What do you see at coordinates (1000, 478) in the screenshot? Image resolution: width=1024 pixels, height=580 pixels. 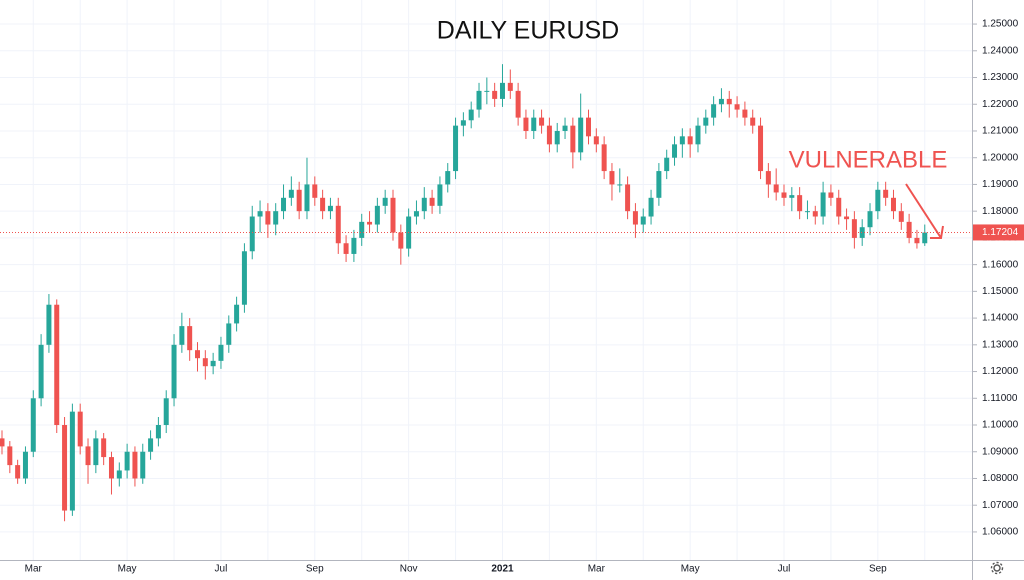 I see `y-tick-label: 1.08000` at bounding box center [1000, 478].